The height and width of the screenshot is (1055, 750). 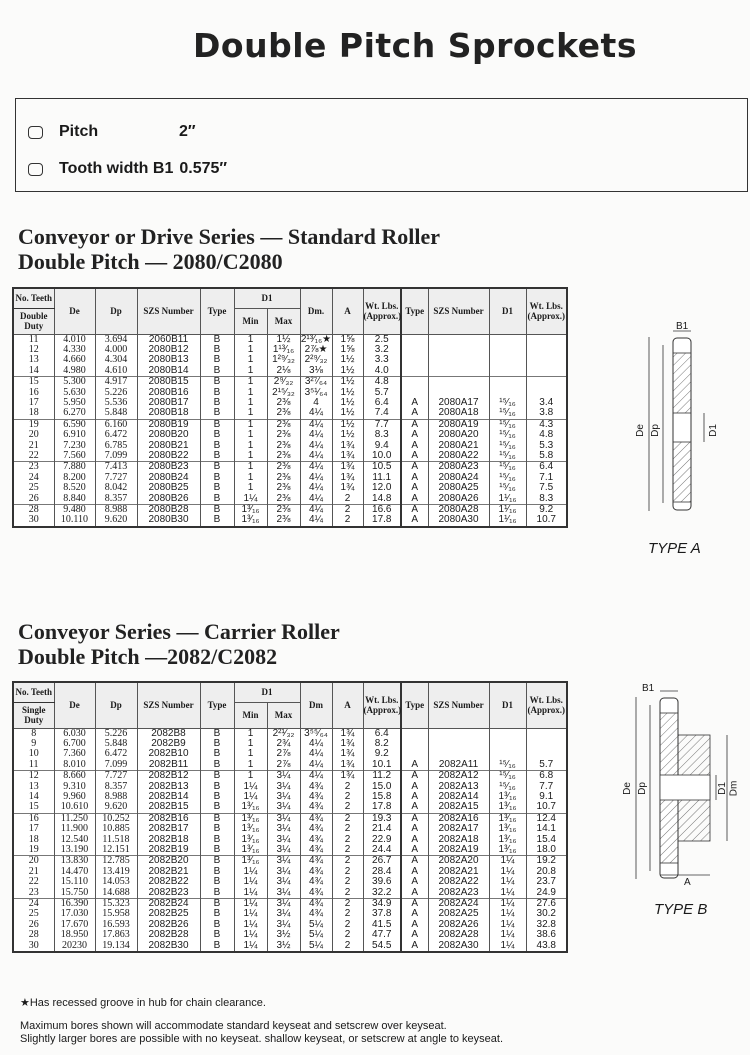 I want to click on cell: 1, so click(x=250, y=382).